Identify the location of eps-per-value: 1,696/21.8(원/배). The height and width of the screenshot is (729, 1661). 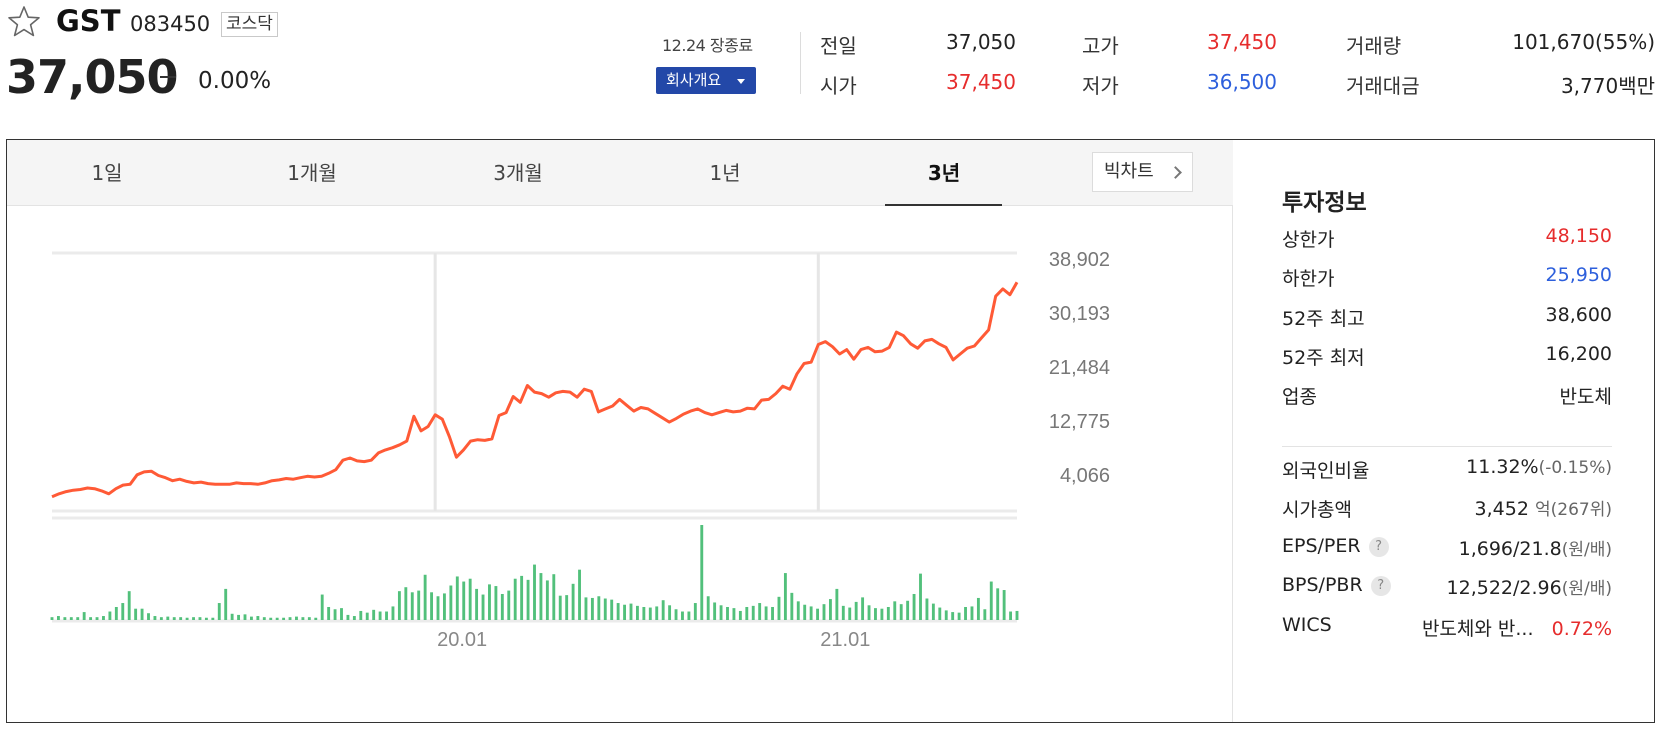
(1535, 547).